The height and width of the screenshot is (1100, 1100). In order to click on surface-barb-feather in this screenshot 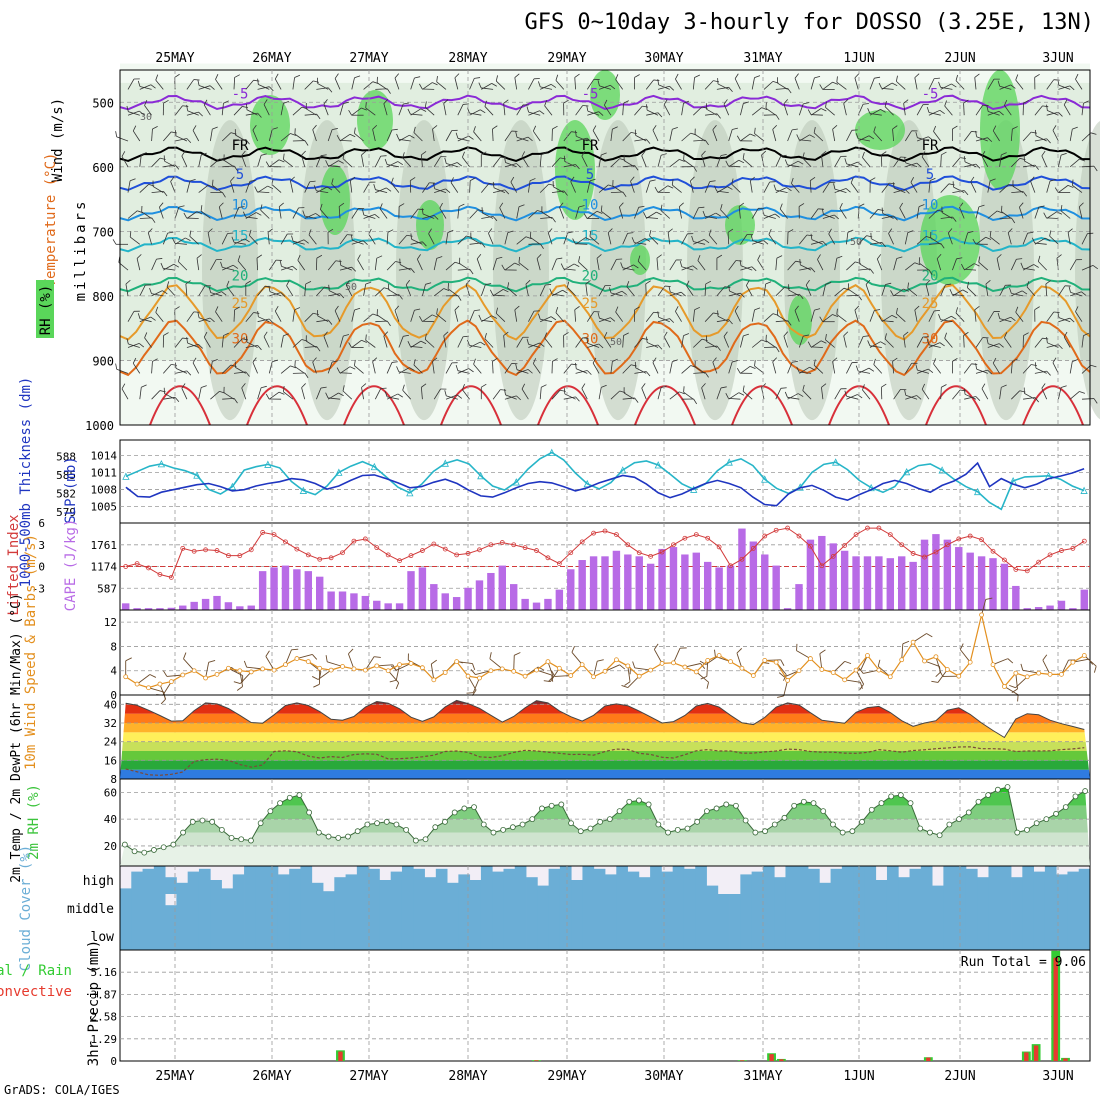, I will do `click(782, 662)`.